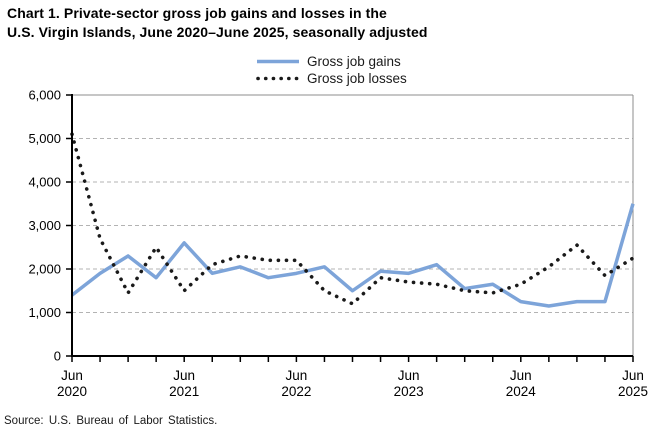 The height and width of the screenshot is (437, 657). I want to click on x-axis-year-label: 2022, so click(296, 391).